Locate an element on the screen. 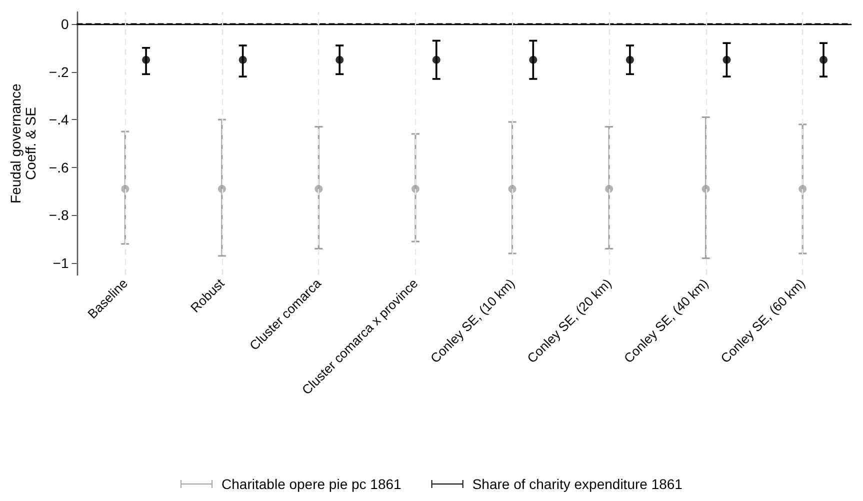 Image resolution: width=863 pixels, height=501 pixels. y-tick-label: −1 is located at coordinates (60, 263).